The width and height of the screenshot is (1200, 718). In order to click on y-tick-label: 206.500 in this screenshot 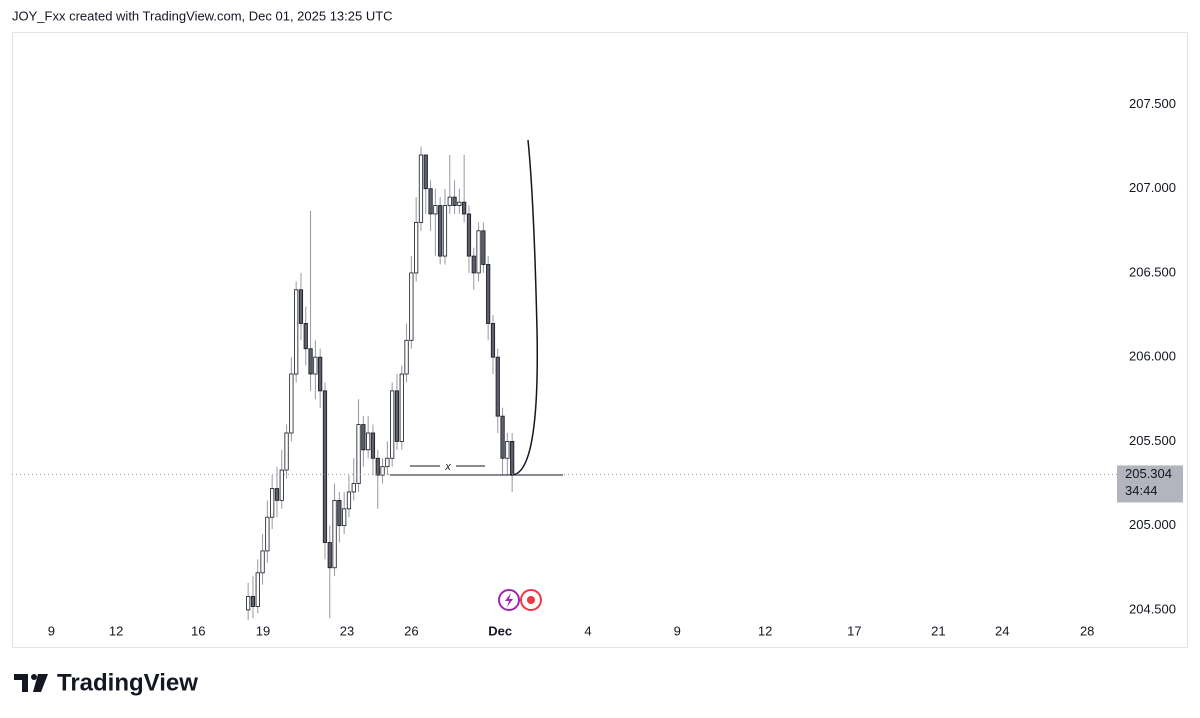, I will do `click(1152, 271)`.